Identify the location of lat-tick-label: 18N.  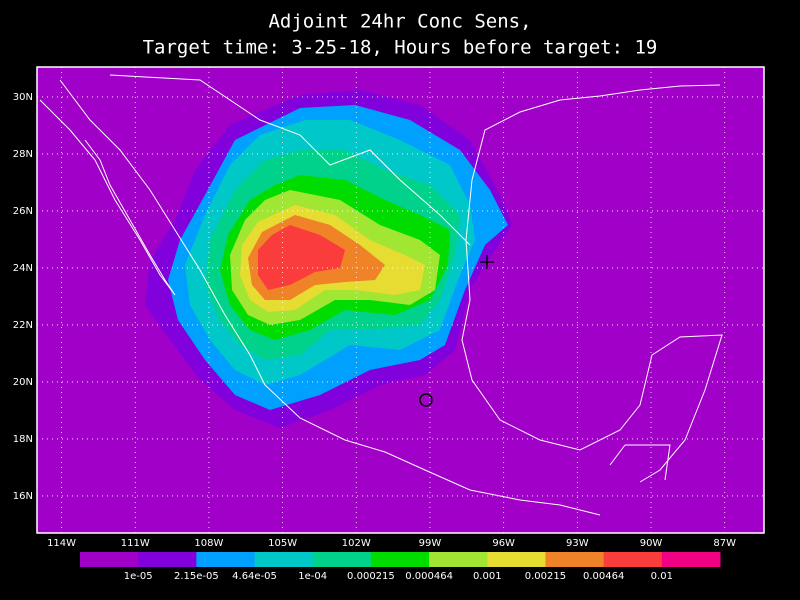
(23, 439).